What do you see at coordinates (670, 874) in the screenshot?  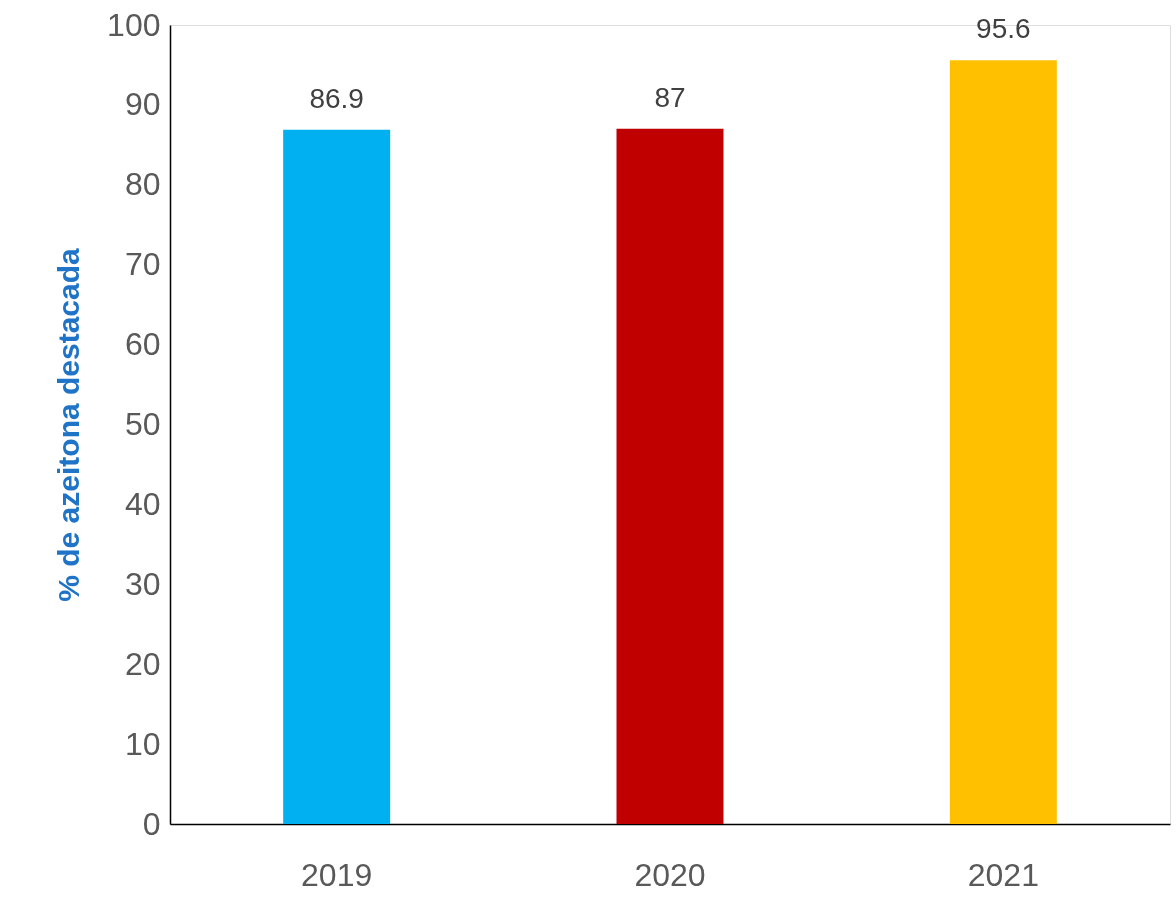 I see `x-tick-label: 2020` at bounding box center [670, 874].